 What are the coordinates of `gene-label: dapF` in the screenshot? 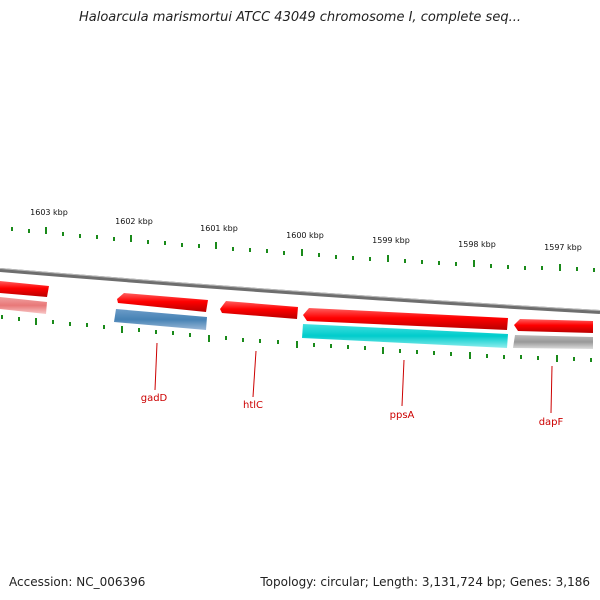 It's located at (551, 422).